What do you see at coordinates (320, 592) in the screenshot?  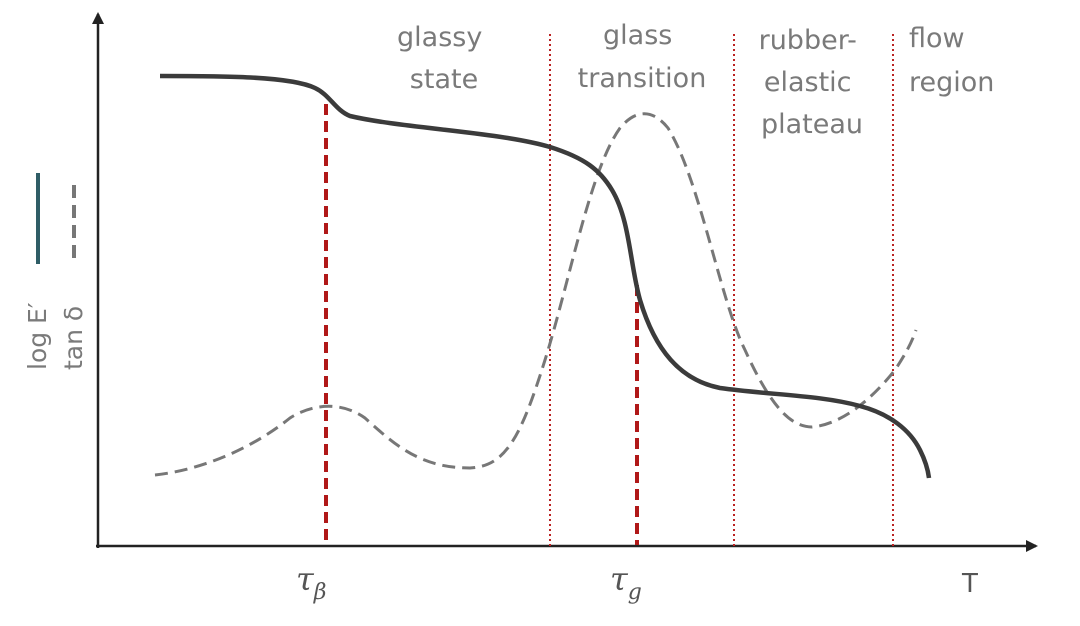 I see `text-line: β` at bounding box center [320, 592].